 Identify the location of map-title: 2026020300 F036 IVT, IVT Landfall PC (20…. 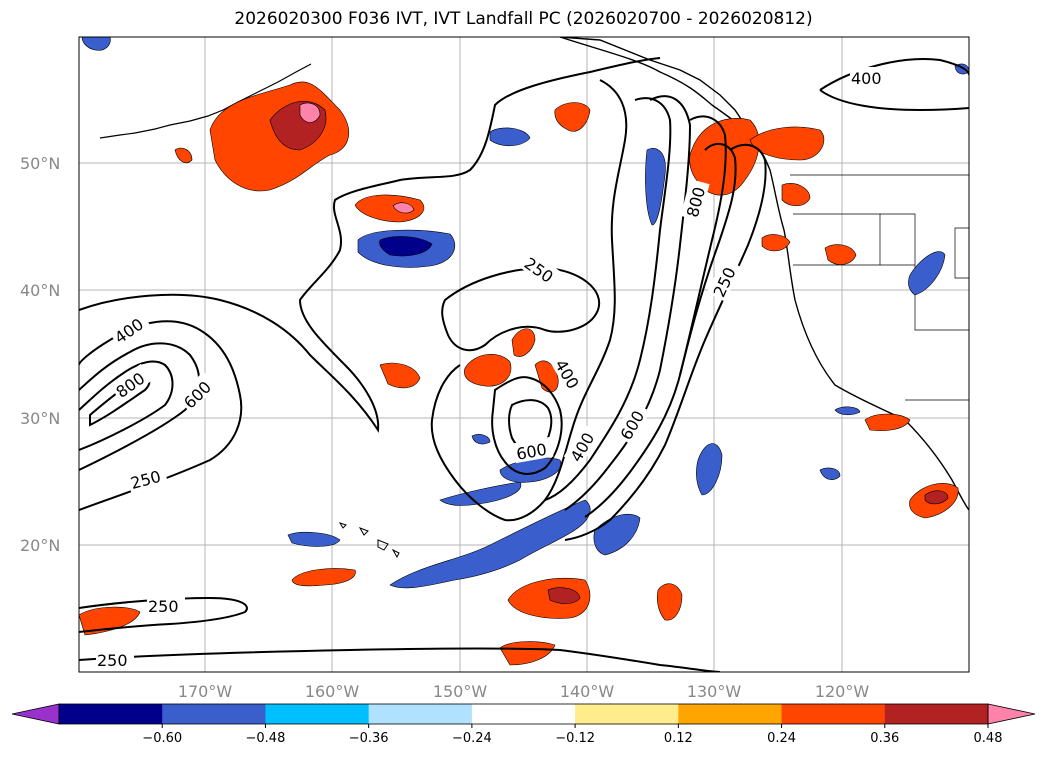
(523, 19).